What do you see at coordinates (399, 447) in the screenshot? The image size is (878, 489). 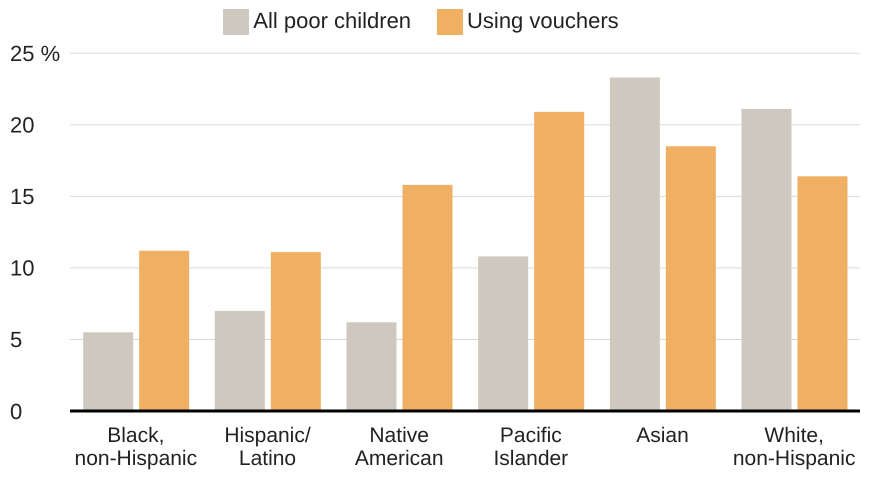 I see `x-tick-label: Native American` at bounding box center [399, 447].